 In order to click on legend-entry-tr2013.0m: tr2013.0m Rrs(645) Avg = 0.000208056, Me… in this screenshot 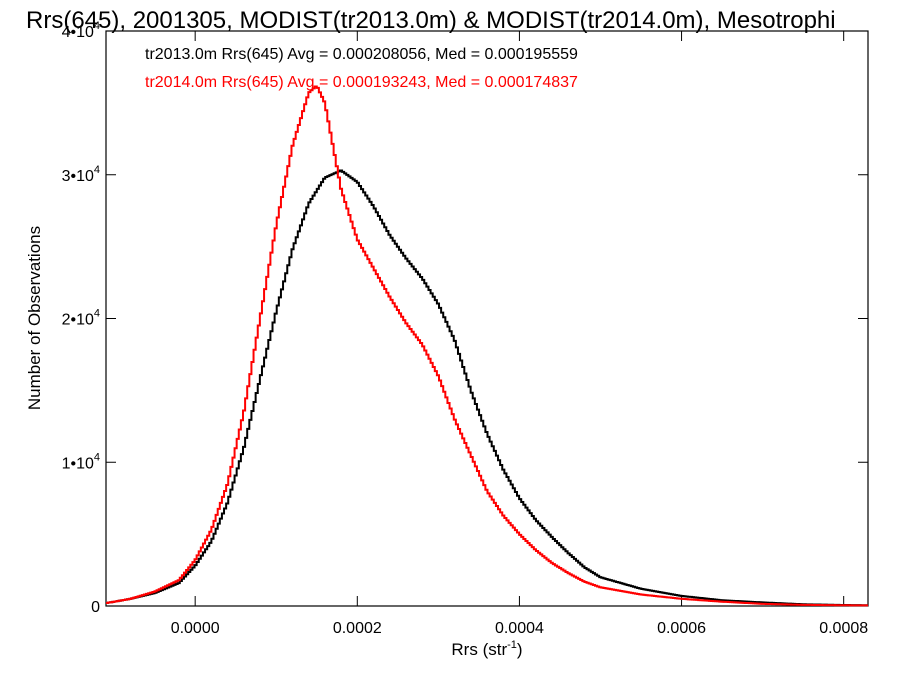, I will do `click(361, 54)`.